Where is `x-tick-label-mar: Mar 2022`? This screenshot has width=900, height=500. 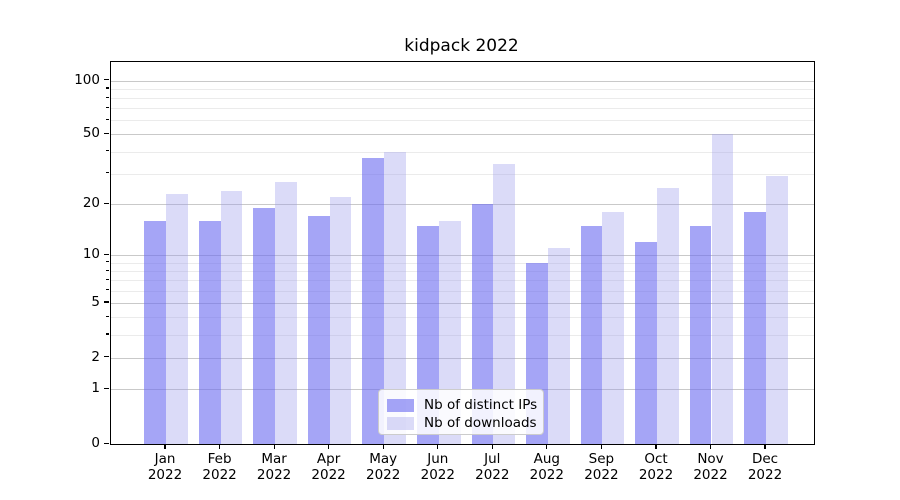 x-tick-label-mar: Mar 2022 is located at coordinates (274, 467).